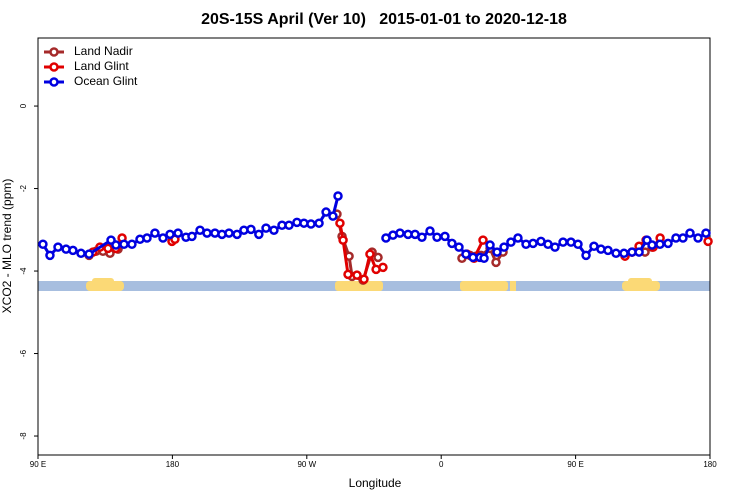  I want to click on y-axis-label: XCO2 - MLO trend (ppm), so click(7, 246).